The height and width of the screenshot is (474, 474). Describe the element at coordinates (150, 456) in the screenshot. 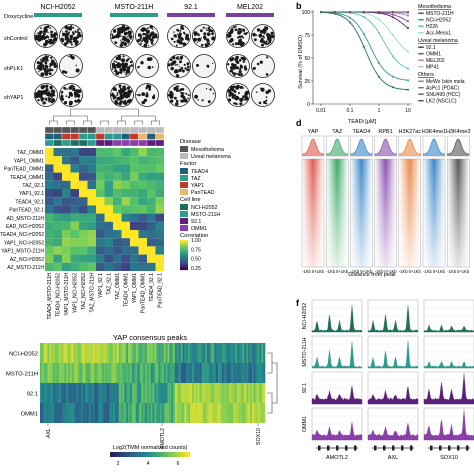

I see `colorbar: 2 4 6 Log2(TMM normalized counts)` at that location.